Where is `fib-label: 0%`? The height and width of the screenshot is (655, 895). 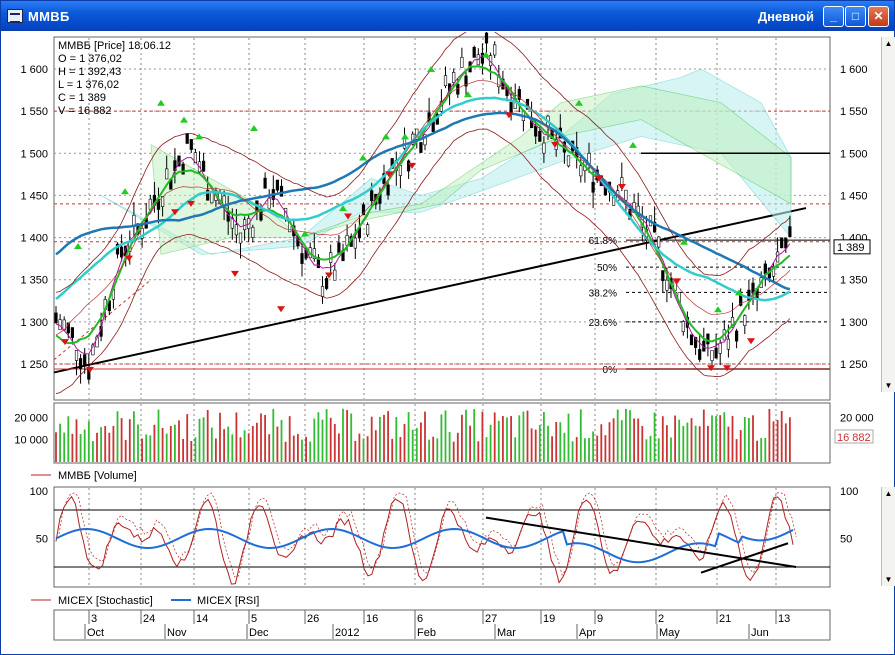 fib-label: 0% is located at coordinates (610, 370).